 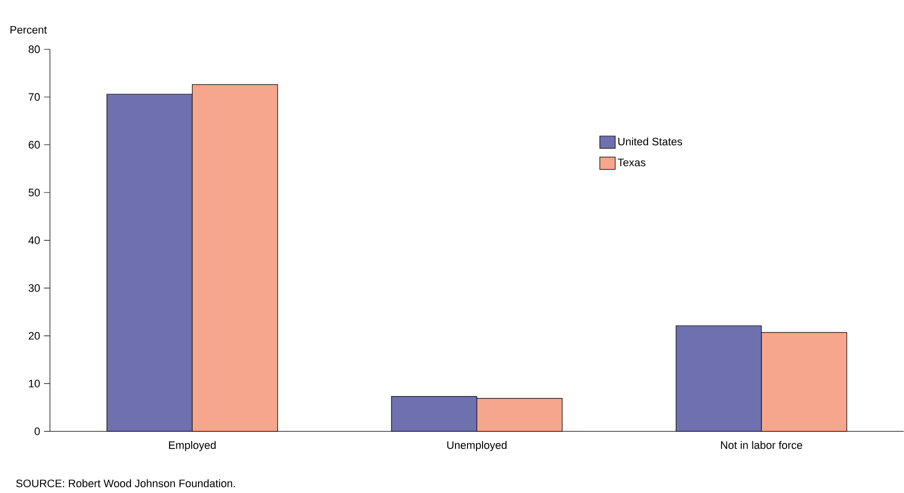 I want to click on x-tick-label: Not in labor force, so click(x=761, y=444).